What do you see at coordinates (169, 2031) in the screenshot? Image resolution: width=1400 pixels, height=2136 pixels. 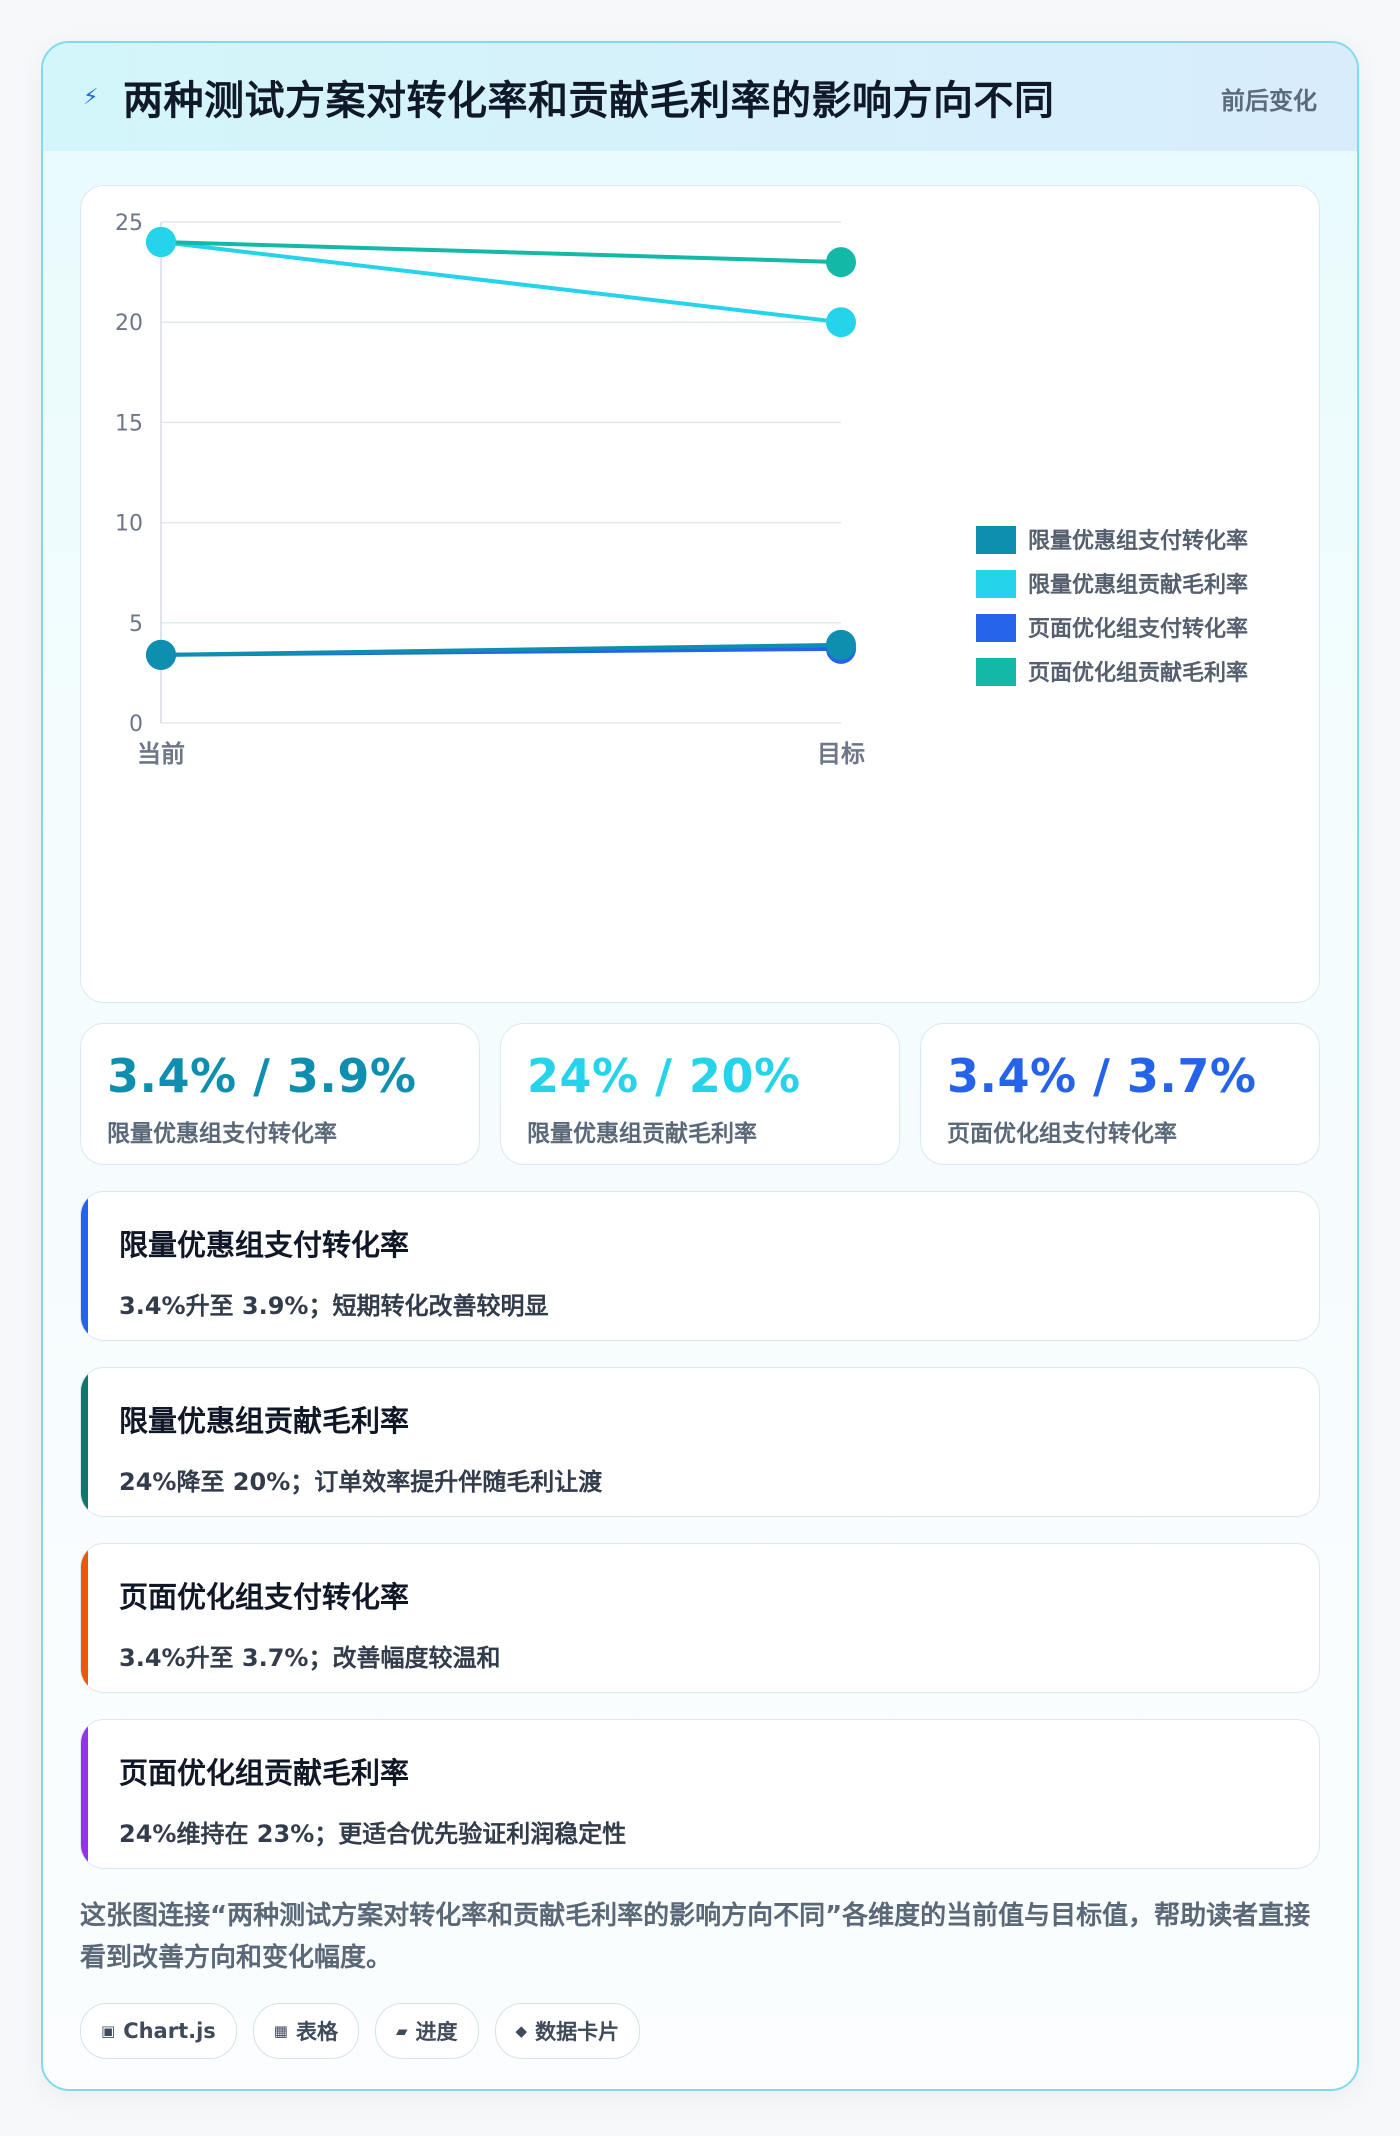 I see `chip-label: Chart.js` at bounding box center [169, 2031].